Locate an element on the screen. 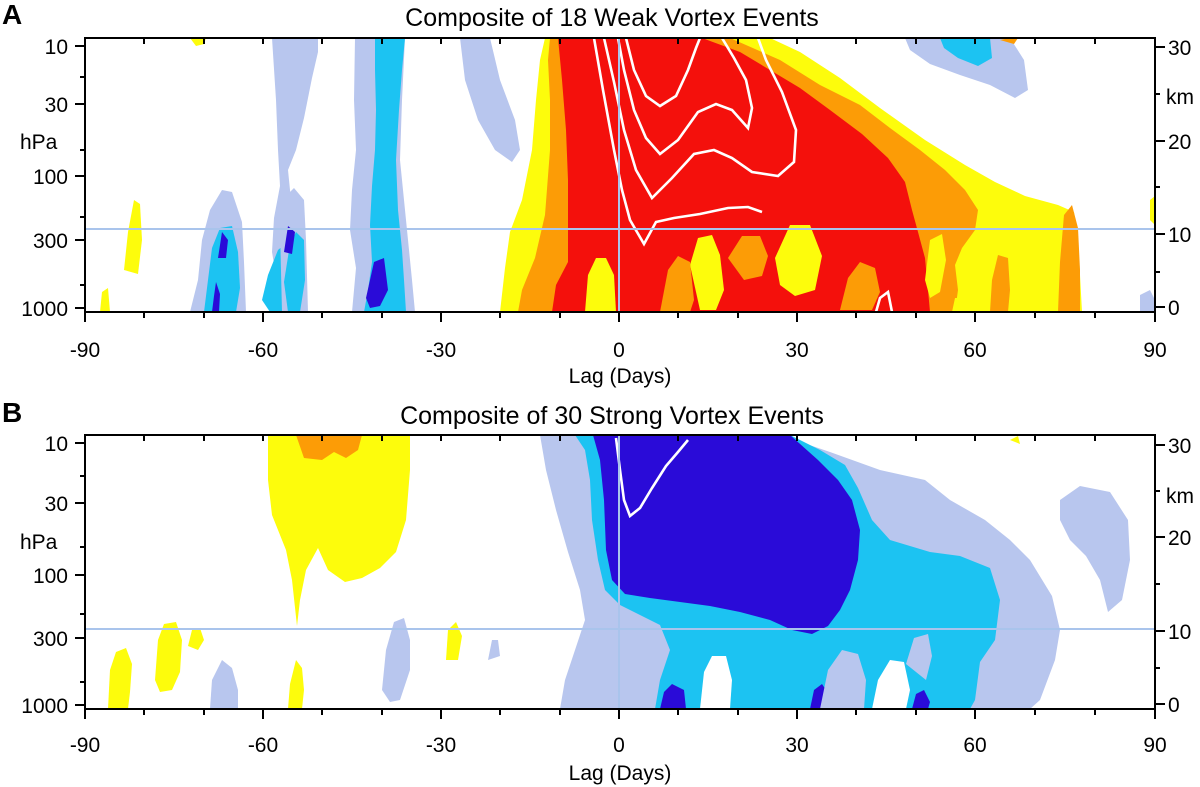 This screenshot has width=1200, height=787. panel-b-x-tick-label: 0 is located at coordinates (619, 745).